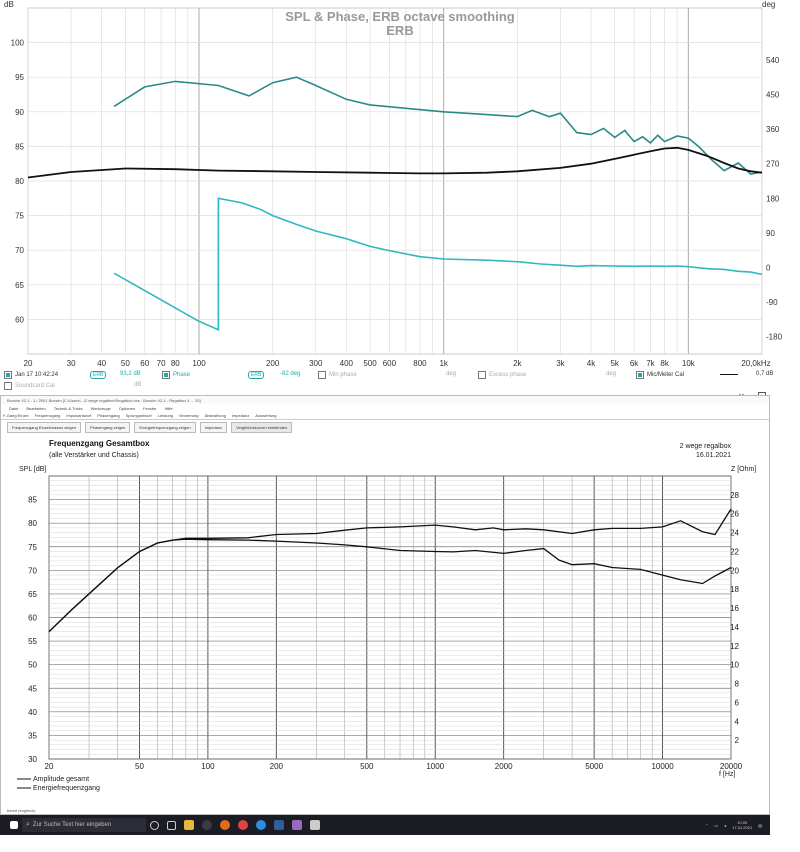  What do you see at coordinates (16, 415) in the screenshot?
I see `tab-fgang-einzel: F-Gang Einzel` at bounding box center [16, 415].